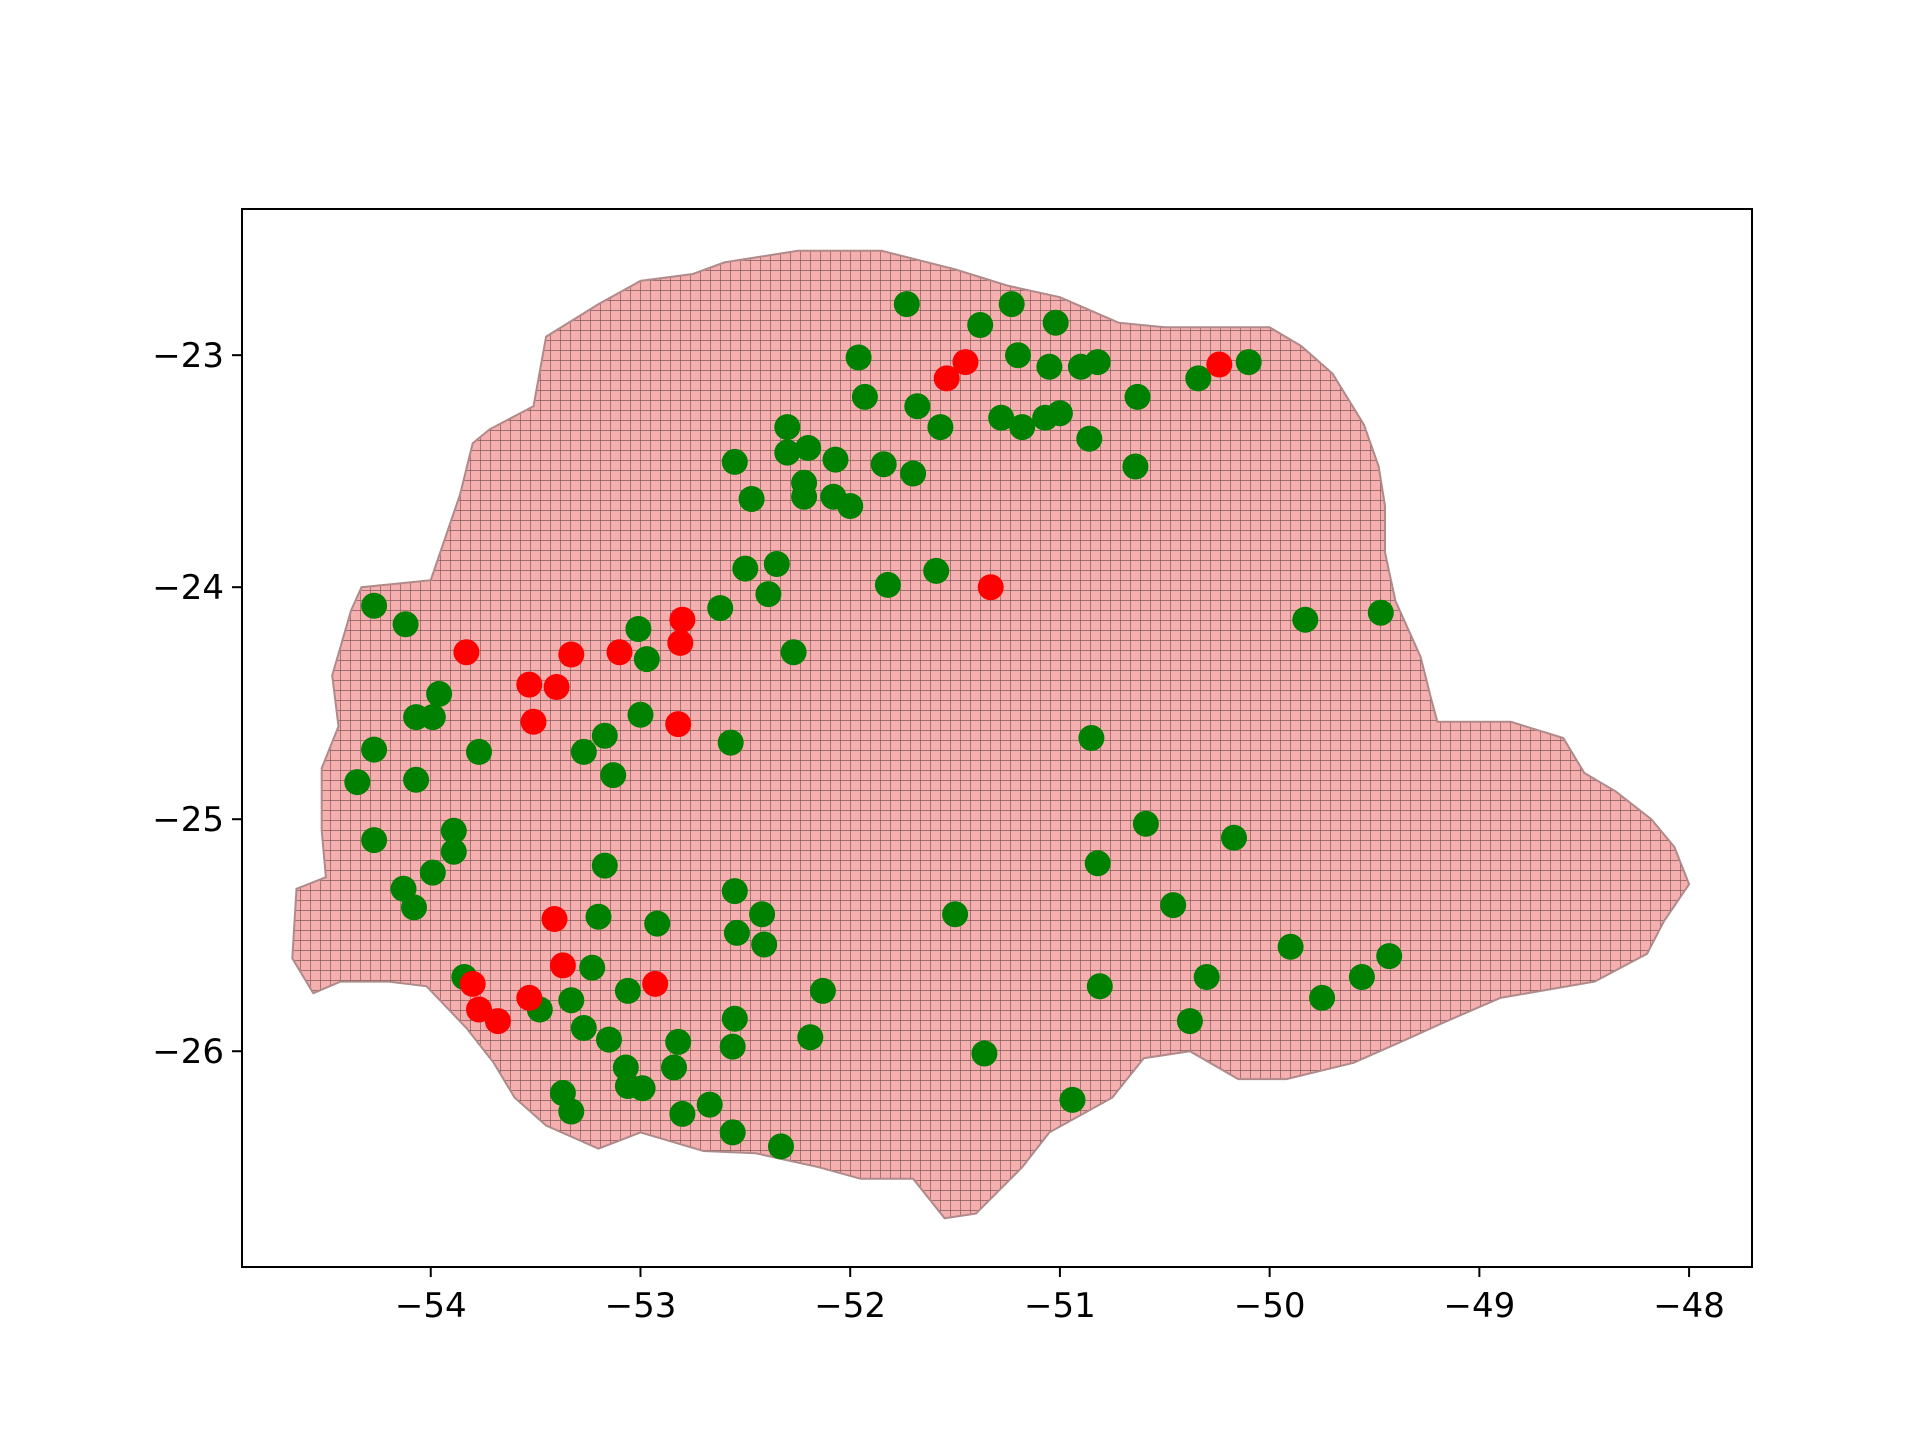 The width and height of the screenshot is (1920, 1440). What do you see at coordinates (1270, 1306) in the screenshot?
I see `x-tick-label: −50` at bounding box center [1270, 1306].